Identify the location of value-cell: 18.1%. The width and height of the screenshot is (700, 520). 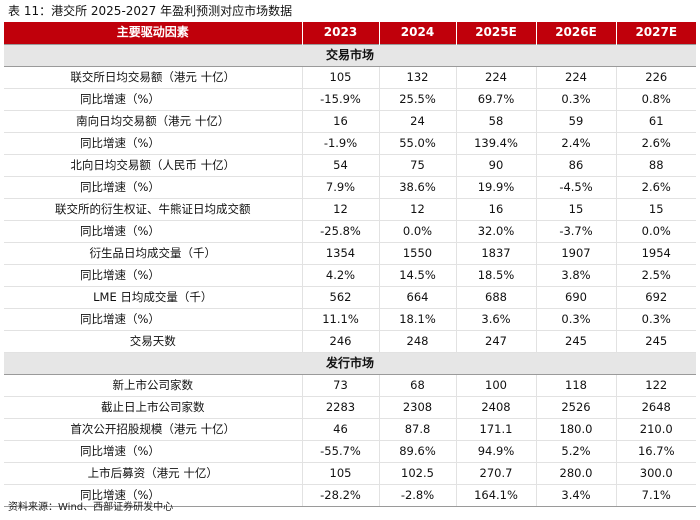
(417, 319).